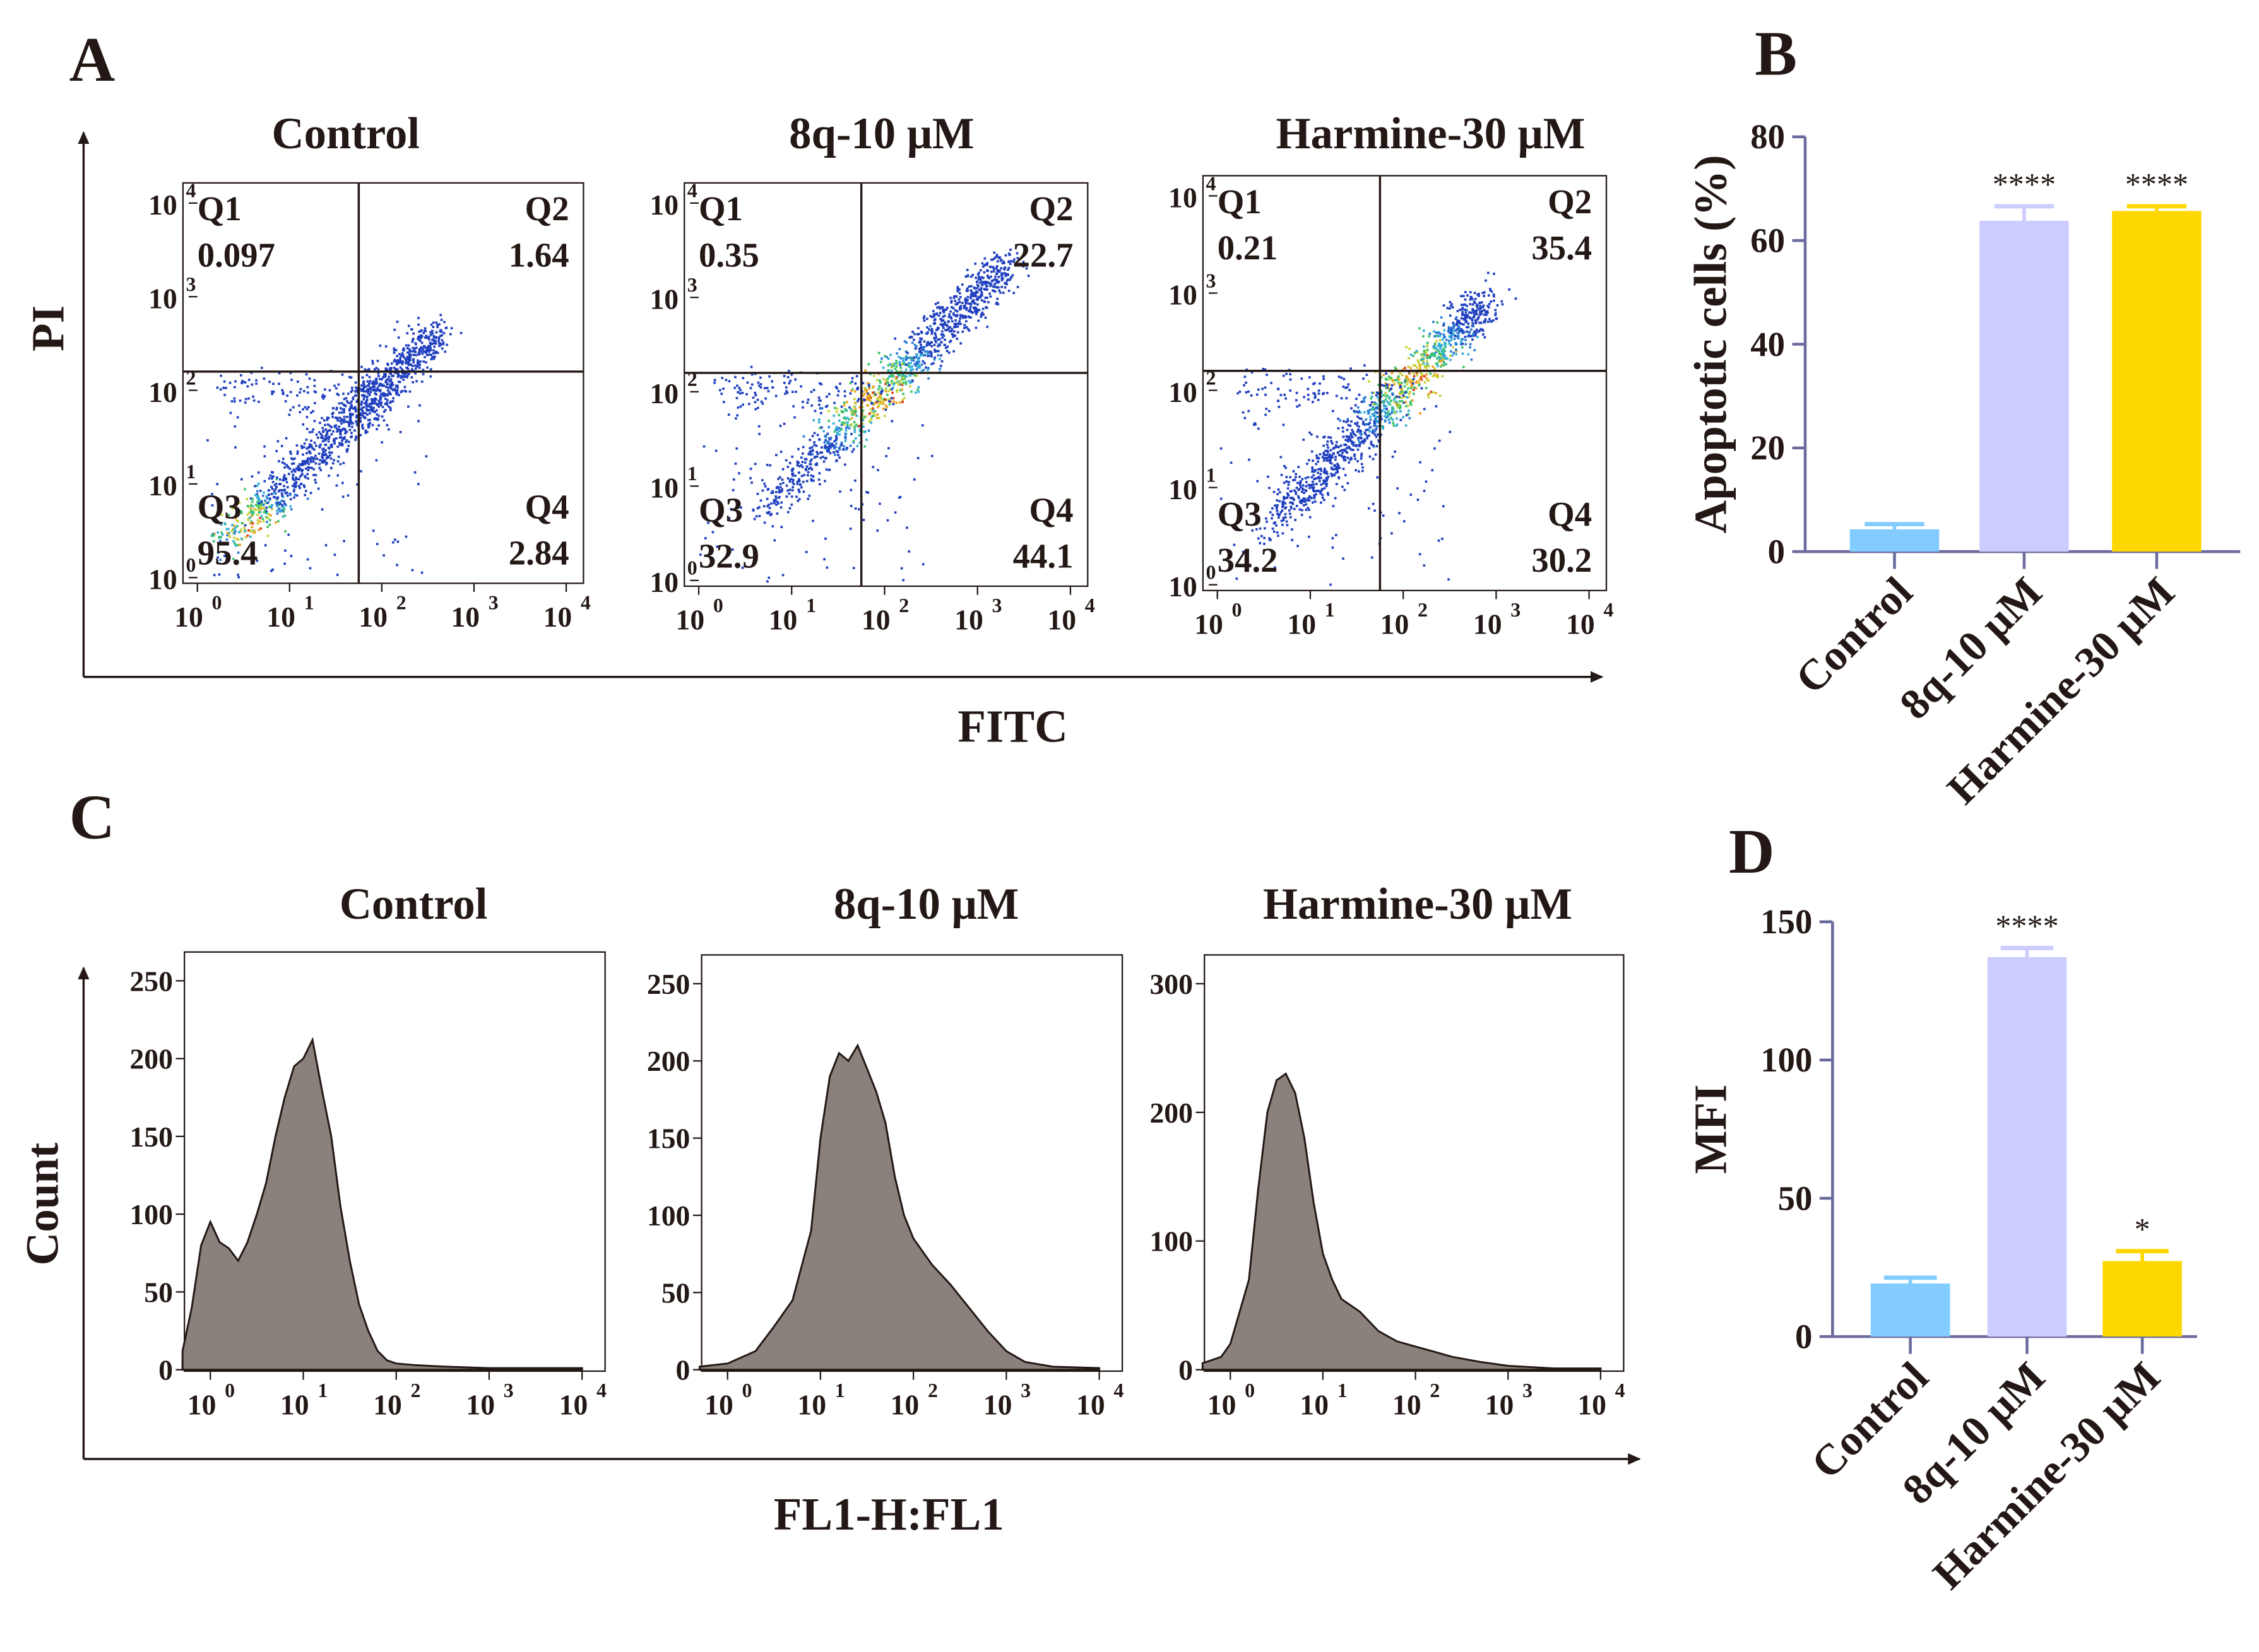  What do you see at coordinates (905, 1404) in the screenshot?
I see `x-tick-label: 10` at bounding box center [905, 1404].